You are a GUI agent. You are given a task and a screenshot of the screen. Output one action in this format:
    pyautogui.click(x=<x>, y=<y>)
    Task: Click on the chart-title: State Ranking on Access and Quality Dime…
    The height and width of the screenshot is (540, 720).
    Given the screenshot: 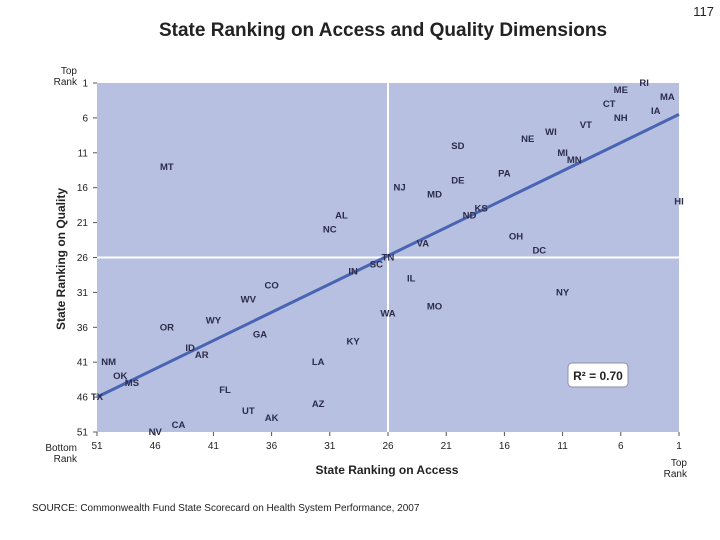 What is the action you would take?
    pyautogui.click(x=383, y=30)
    